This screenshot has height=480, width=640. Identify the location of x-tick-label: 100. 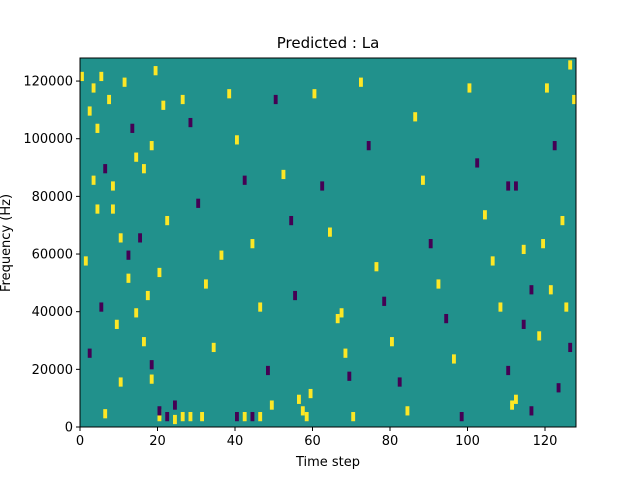
(467, 441).